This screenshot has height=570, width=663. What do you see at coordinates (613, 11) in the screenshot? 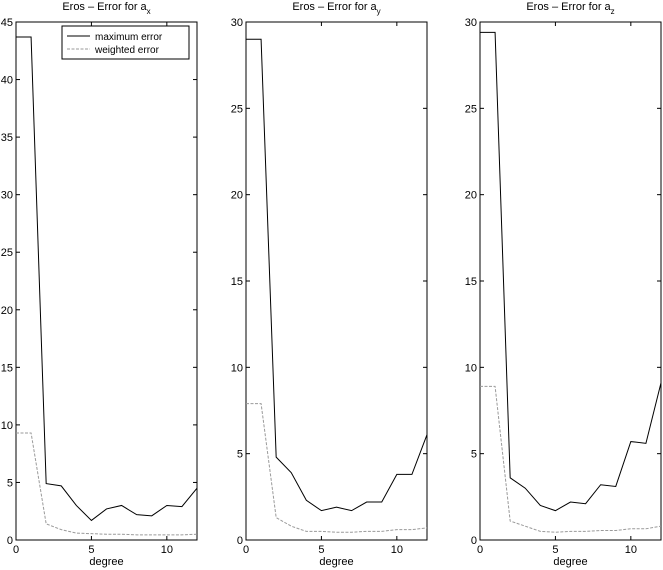
I see `chart-title-subscript: z` at bounding box center [613, 11].